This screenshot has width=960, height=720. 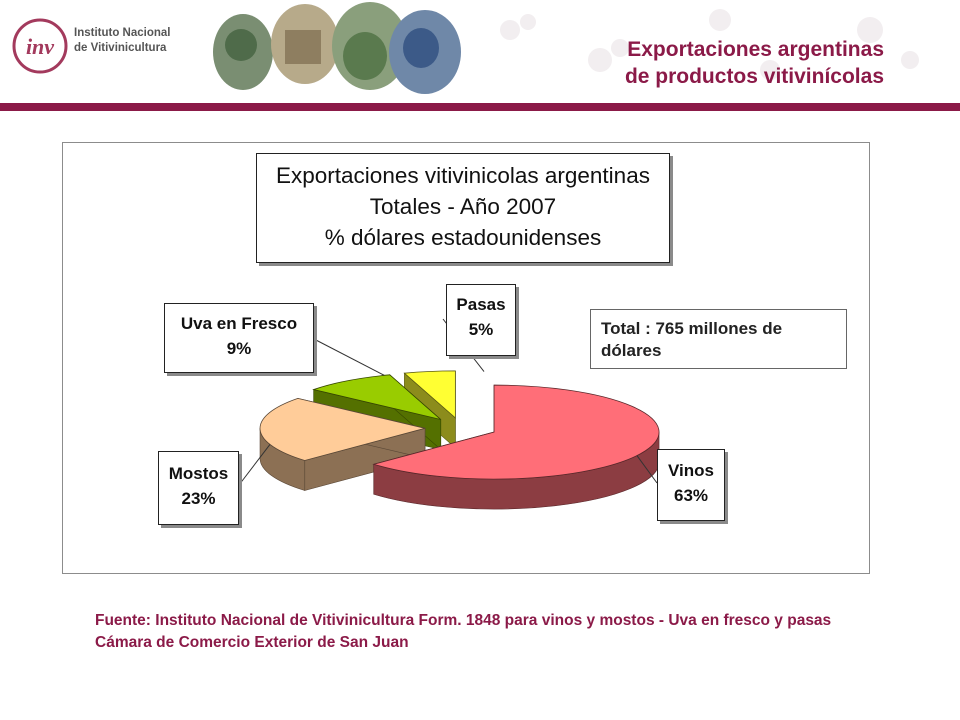 I want to click on pie-slice-mostos, so click(x=342, y=444).